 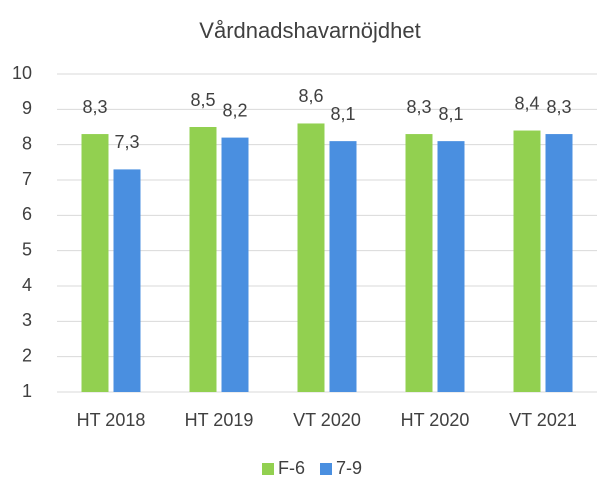 I want to click on y-tick-label: 1, so click(x=27, y=391).